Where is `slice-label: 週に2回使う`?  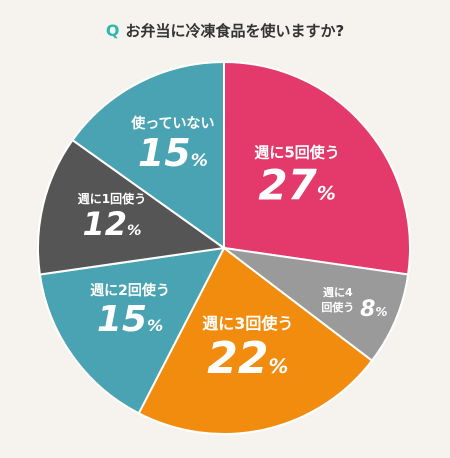
slice-label: 週に2回使う is located at coordinates (130, 290).